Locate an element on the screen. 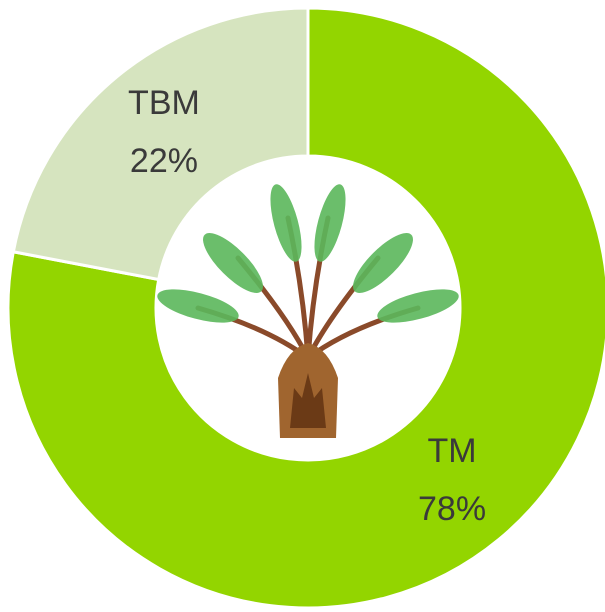 This screenshot has height=612, width=605. value-label: 22% is located at coordinates (164, 161).